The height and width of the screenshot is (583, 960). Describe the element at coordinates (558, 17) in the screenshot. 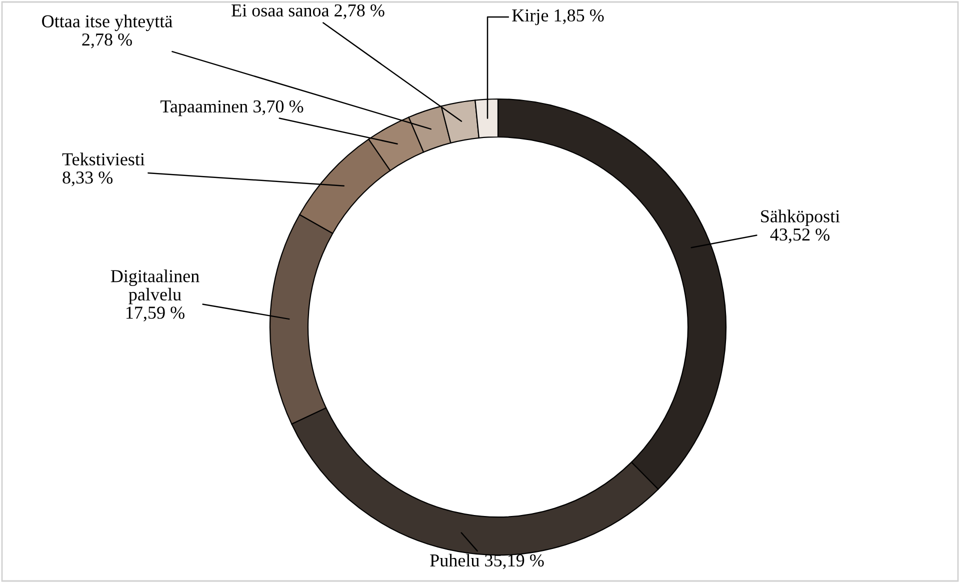

I see `slice-label: Kirje 1,85 %` at that location.